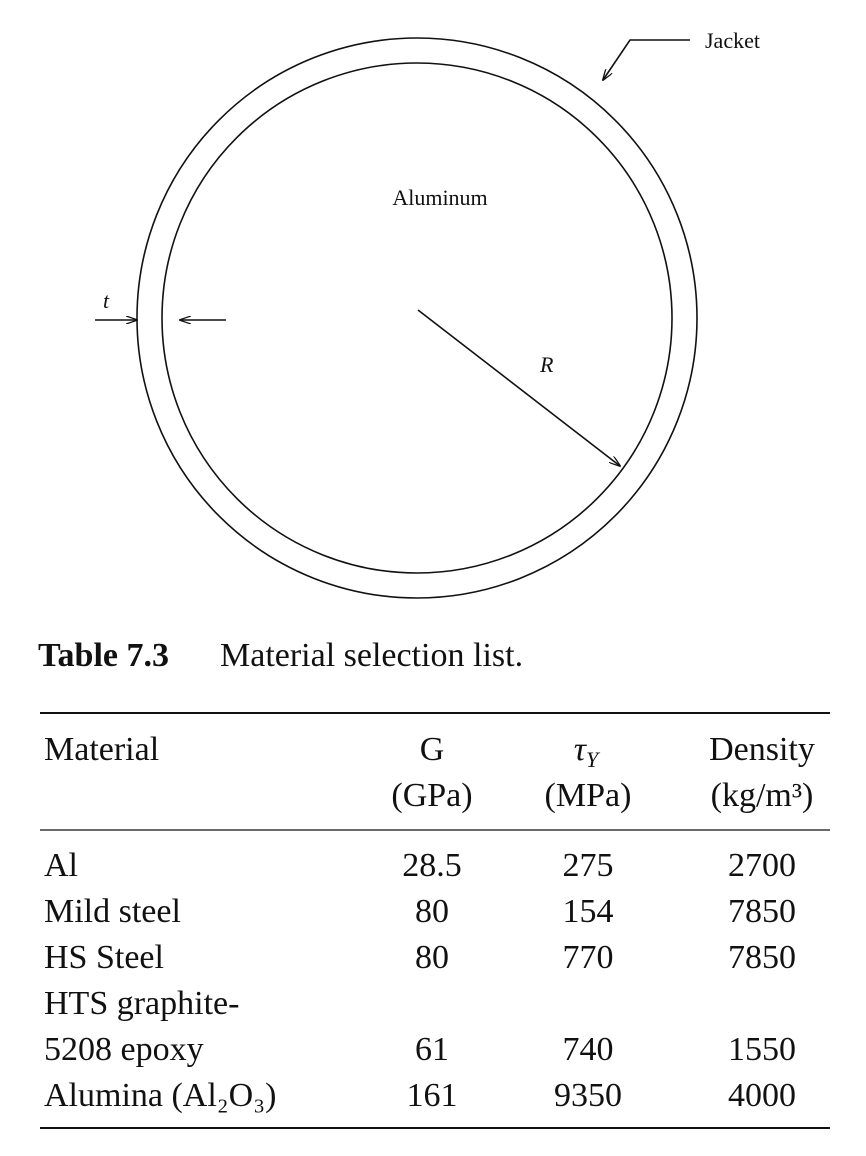  Describe the element at coordinates (432, 749) in the screenshot. I see `column-header: G` at that location.